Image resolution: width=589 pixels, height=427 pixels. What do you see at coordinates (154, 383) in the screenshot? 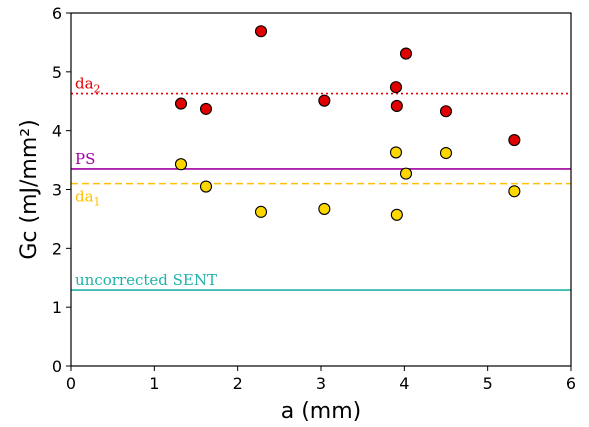
I see `x-tick-label: 1` at bounding box center [154, 383].